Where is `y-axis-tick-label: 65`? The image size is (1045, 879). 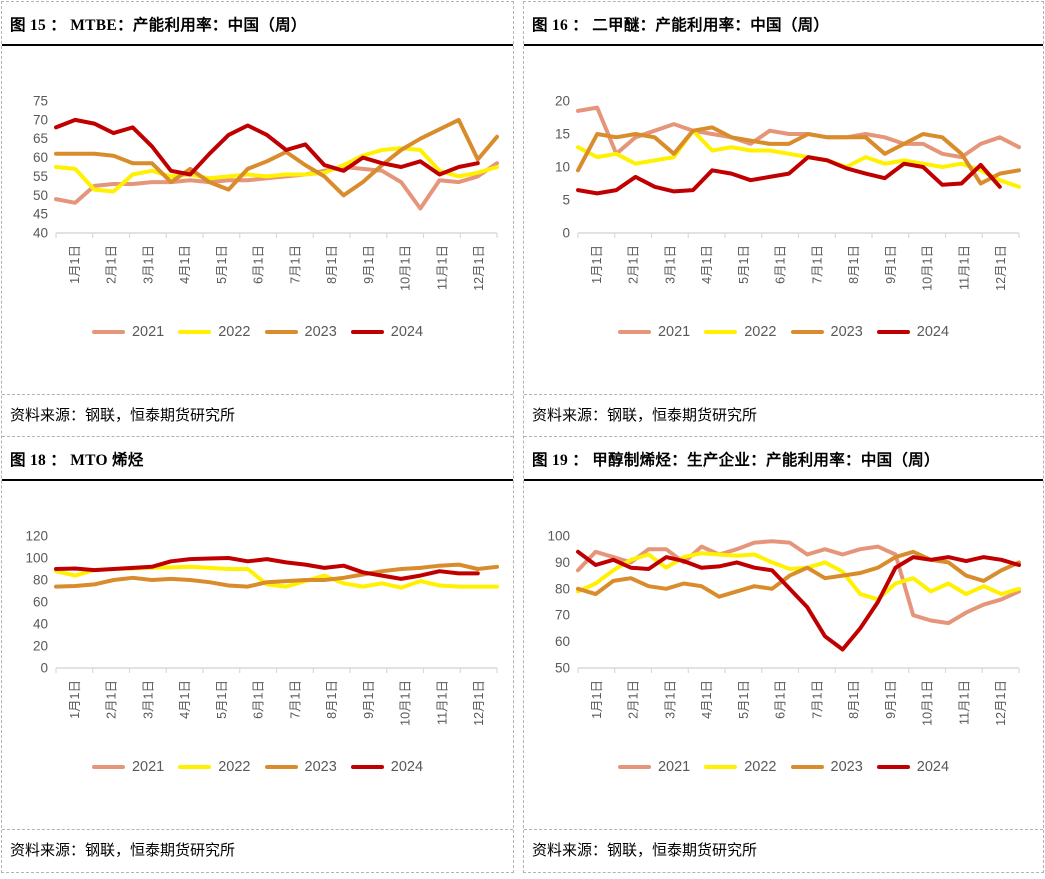
y-axis-tick-label: 65 is located at coordinates (40, 138).